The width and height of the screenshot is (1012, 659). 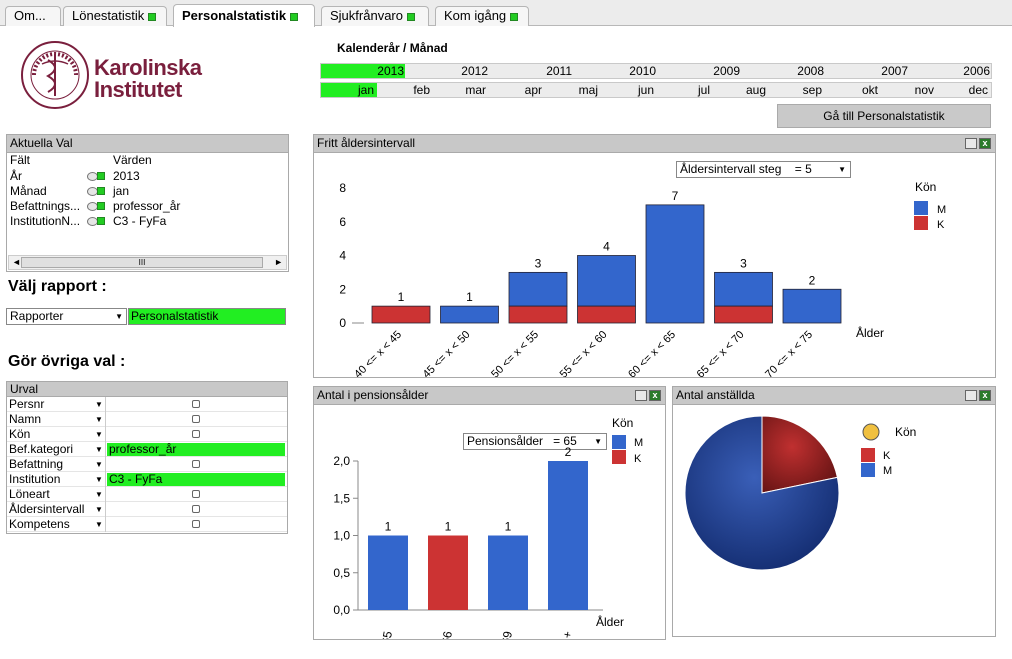 I want to click on month-okt: okt, so click(x=869, y=90).